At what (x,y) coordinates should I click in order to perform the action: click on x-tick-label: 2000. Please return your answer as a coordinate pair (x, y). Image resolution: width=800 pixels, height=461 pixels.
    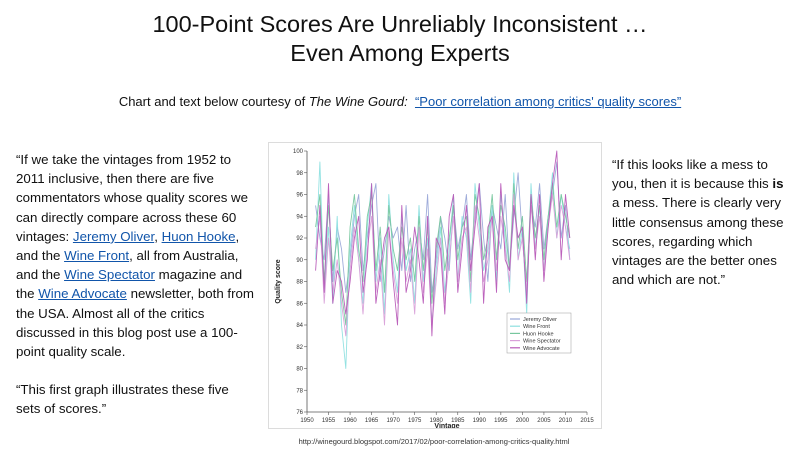
    Looking at the image, I should click on (523, 421).